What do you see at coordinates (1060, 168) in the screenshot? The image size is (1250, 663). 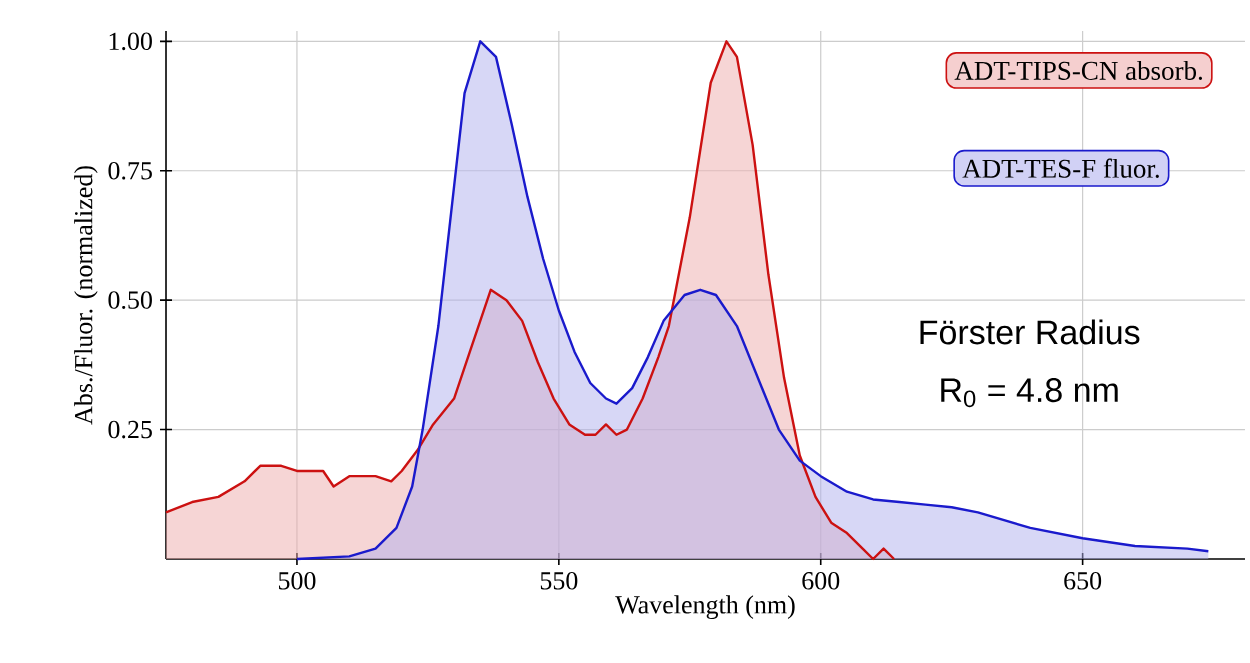 I see `legend-label: ADT-TES-F fluor.` at bounding box center [1060, 168].